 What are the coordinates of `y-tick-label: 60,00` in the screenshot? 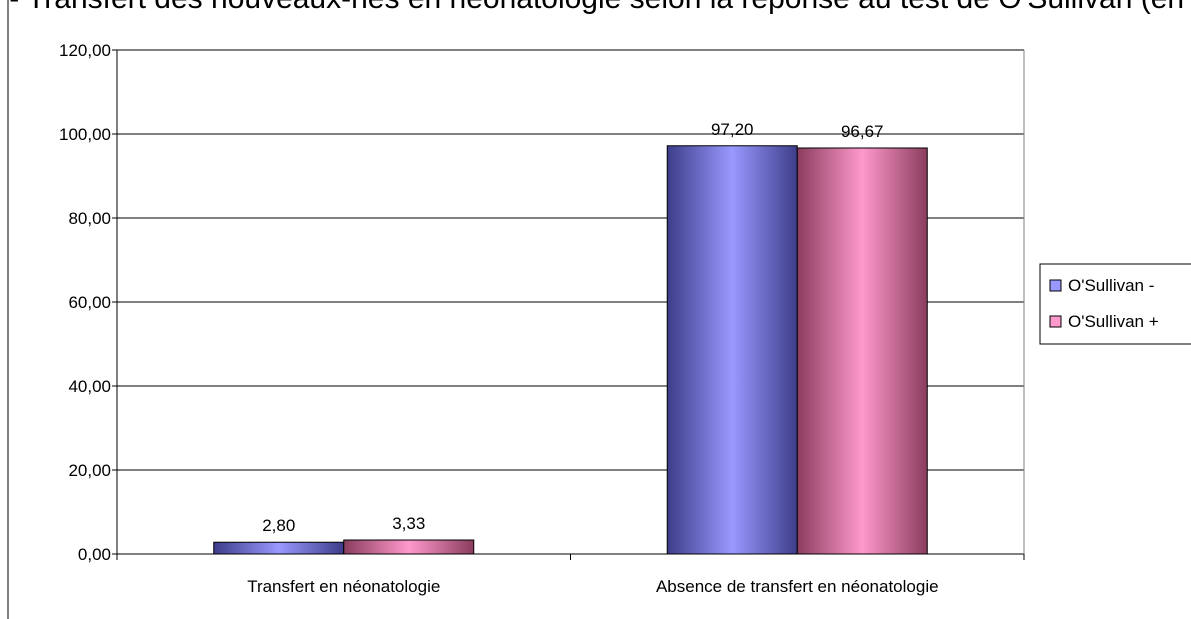 It's located at (89, 302).